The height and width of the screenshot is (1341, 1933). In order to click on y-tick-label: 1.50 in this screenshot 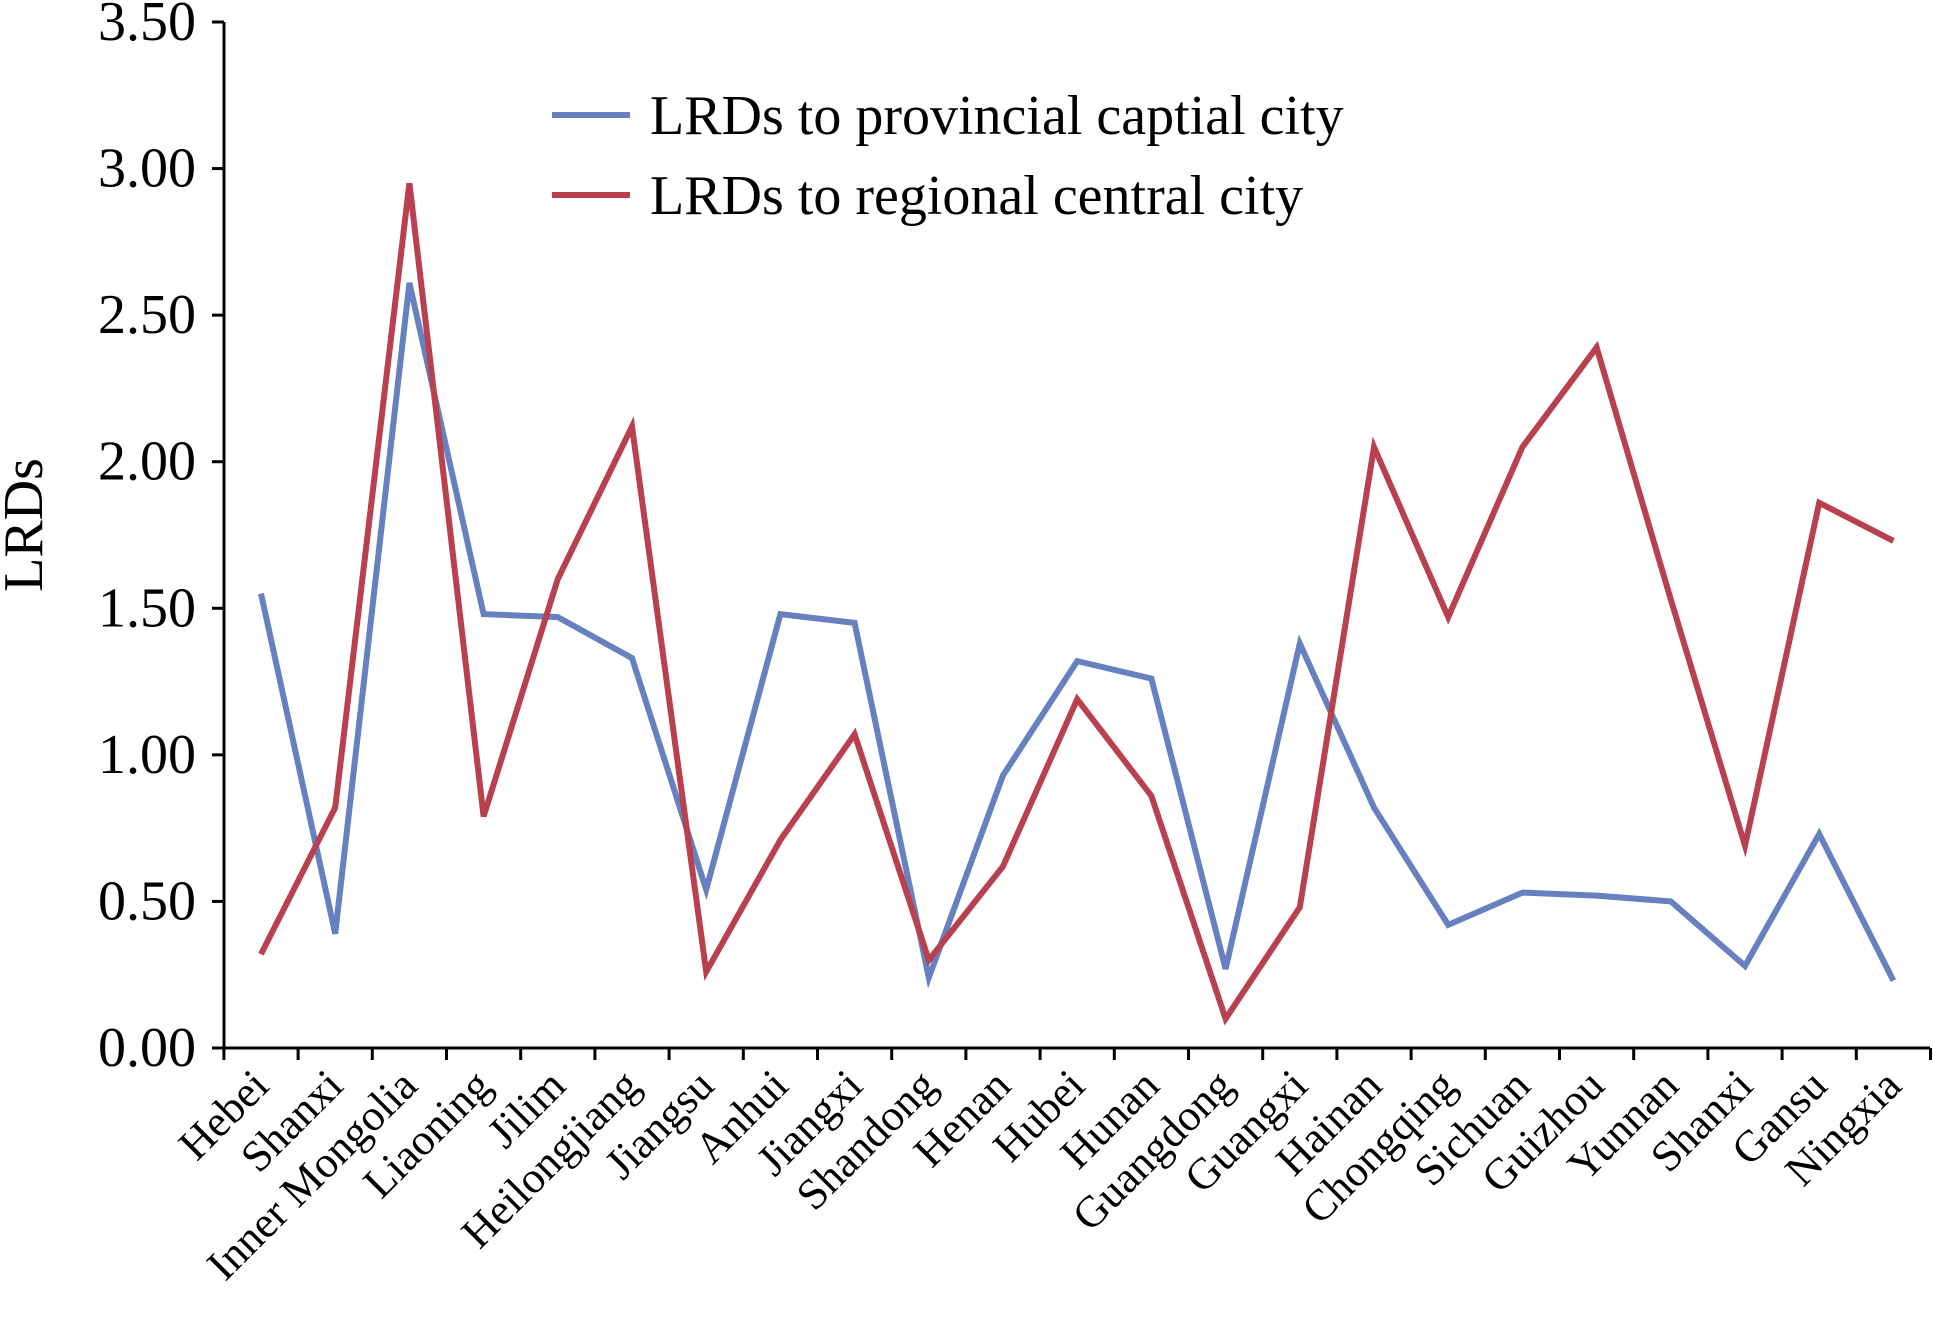, I will do `click(147, 608)`.